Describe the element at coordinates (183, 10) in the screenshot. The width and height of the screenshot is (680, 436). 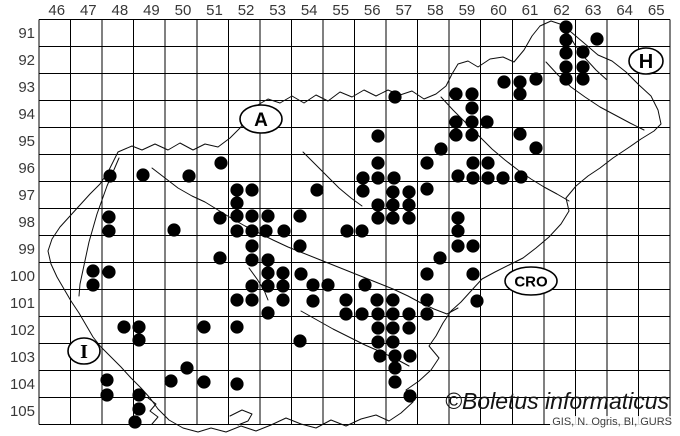
I see `column-label: 50` at that location.